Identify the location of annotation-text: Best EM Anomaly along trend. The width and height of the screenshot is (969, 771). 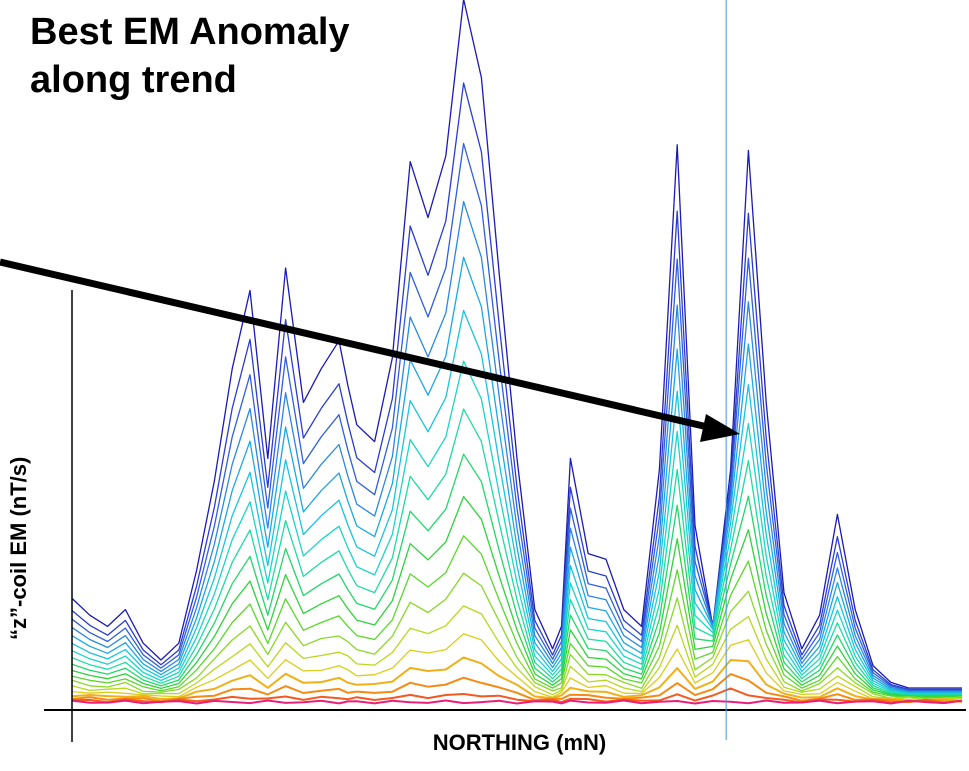
(190, 56).